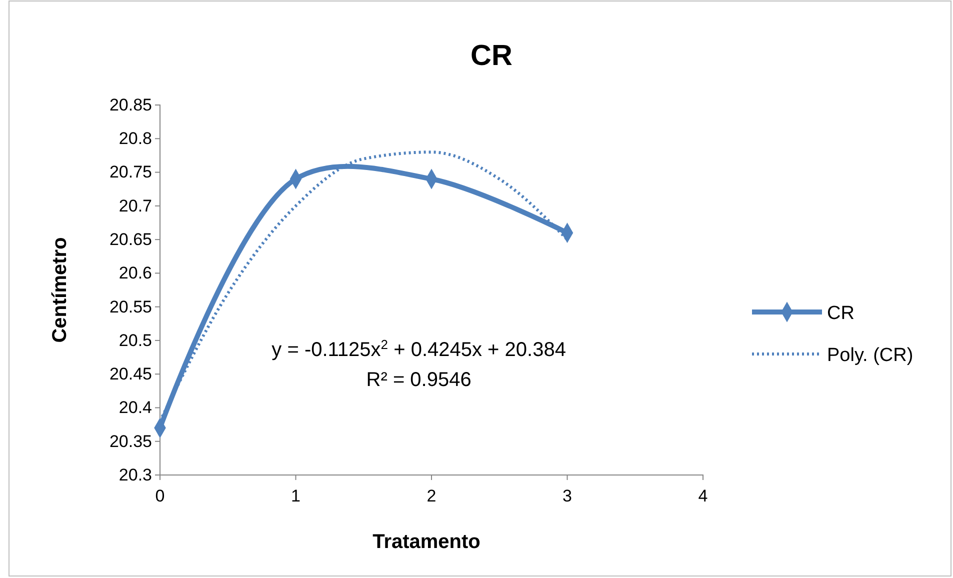 The image size is (953, 578). Describe the element at coordinates (135, 206) in the screenshot. I see `y-tick-label: 20.7` at that location.